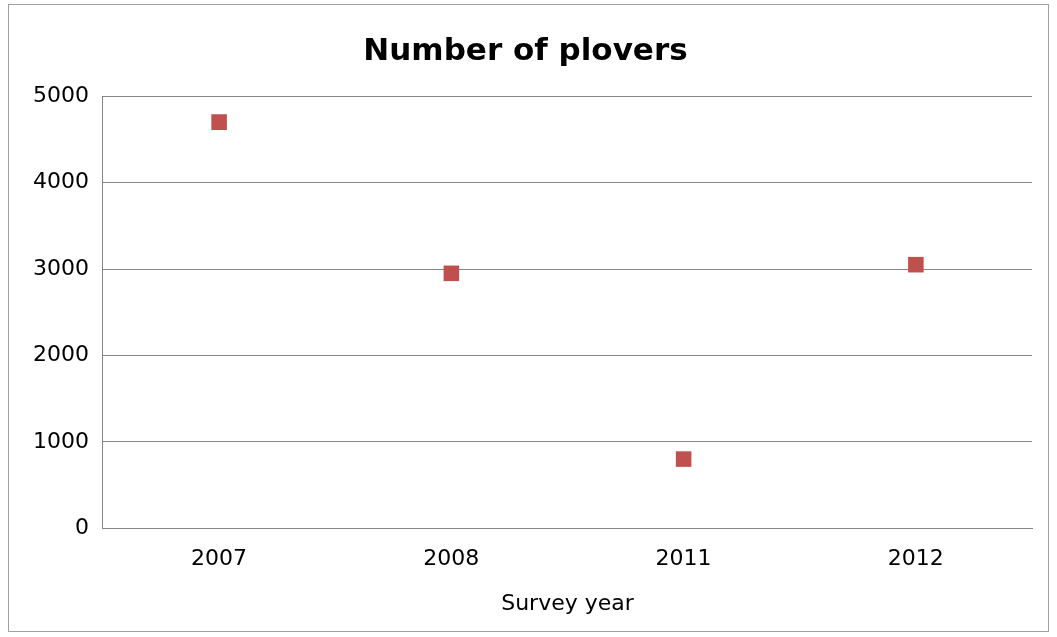 The image size is (1057, 637). Describe the element at coordinates (60, 267) in the screenshot. I see `y-tick-label: 3000` at that location.